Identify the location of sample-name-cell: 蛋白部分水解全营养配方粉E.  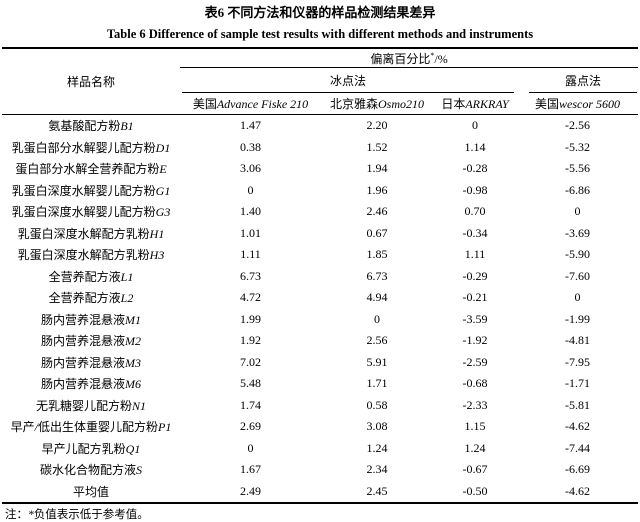
(91, 169).